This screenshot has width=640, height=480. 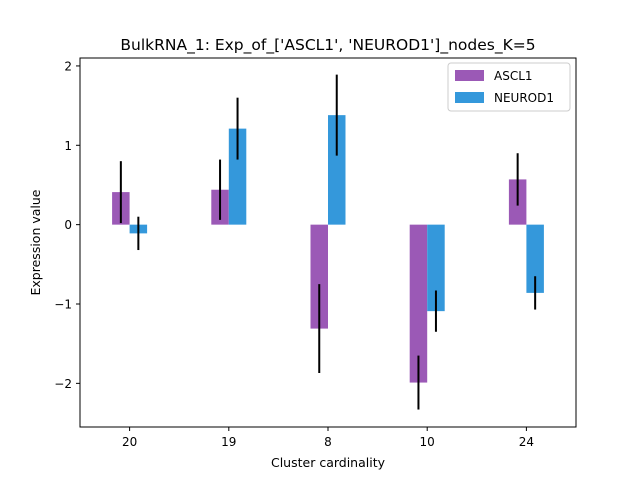 What do you see at coordinates (68, 146) in the screenshot?
I see `y-tick-label: 1` at bounding box center [68, 146].